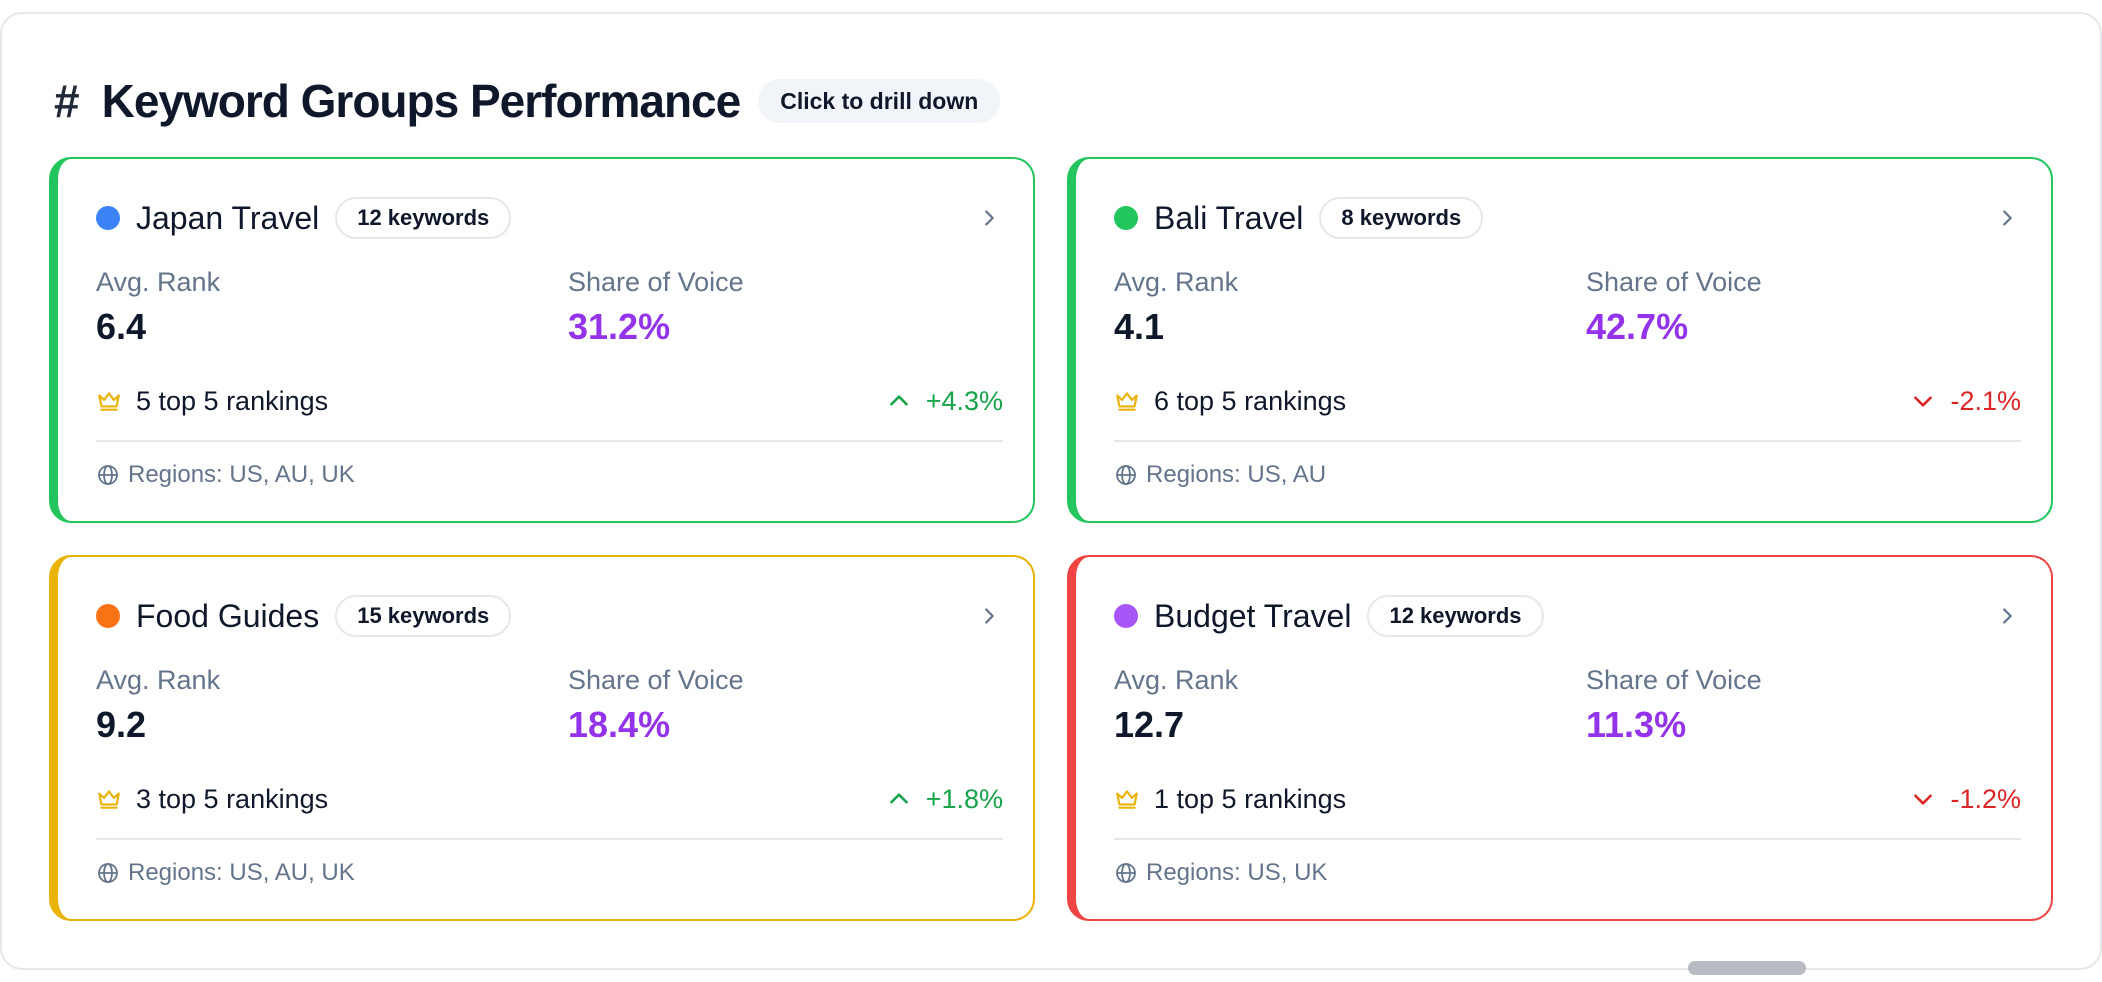 The image size is (2102, 982). Describe the element at coordinates (158, 706) in the screenshot. I see `avg-rank-metric: Avg. Rank 9.2` at that location.